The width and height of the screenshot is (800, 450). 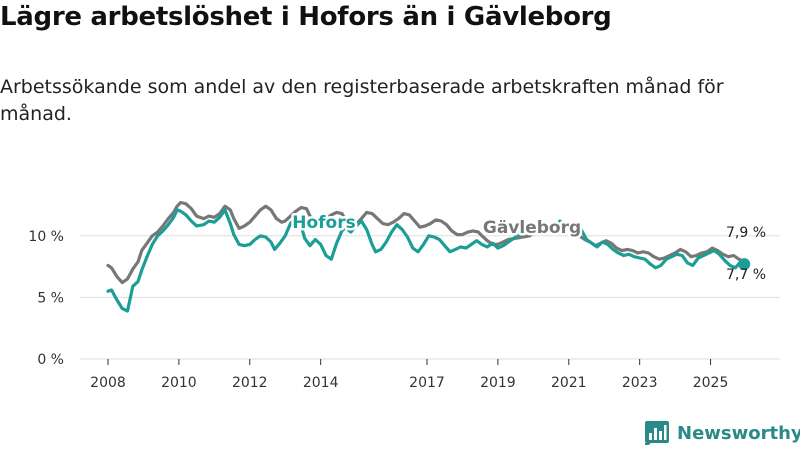 I want to click on y-axis-ticks: 0 % 5 % 10 %, so click(x=46, y=298).